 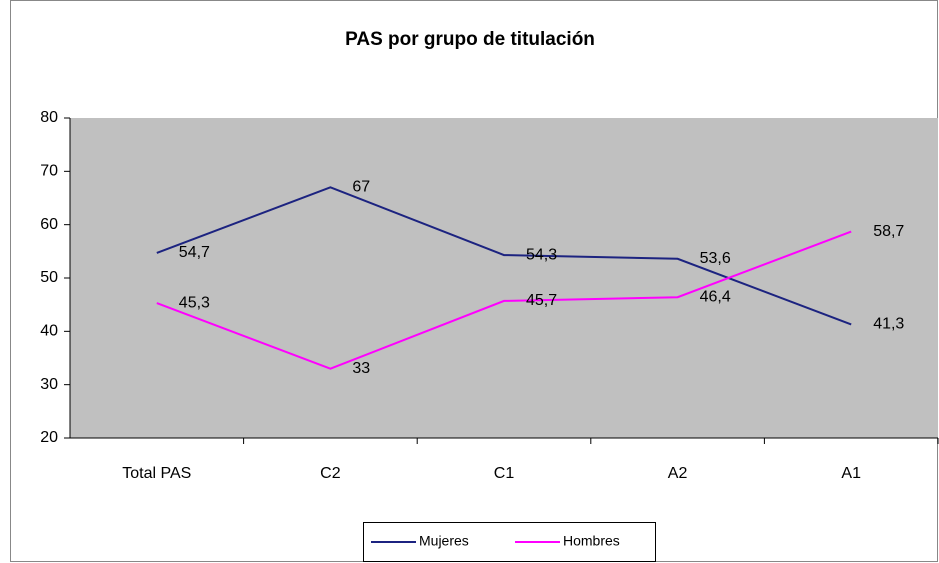 What do you see at coordinates (49, 437) in the screenshot?
I see `y-tick-label: 20` at bounding box center [49, 437].